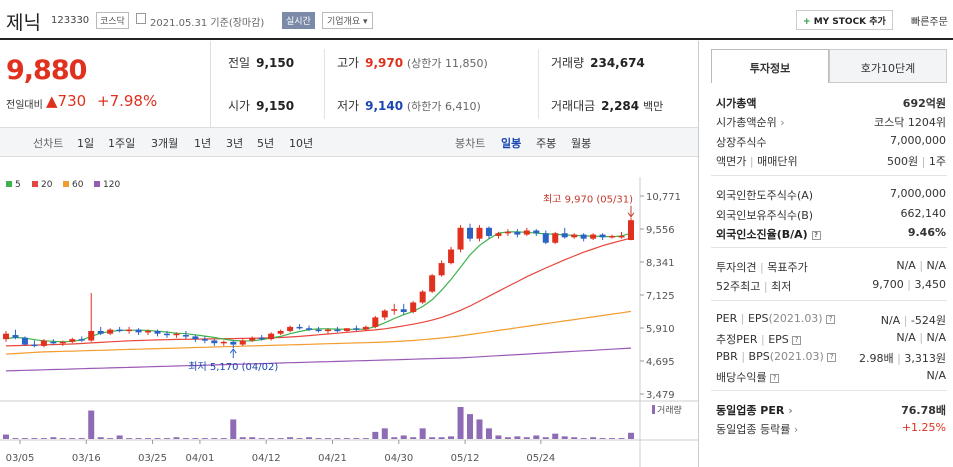 This screenshot has height=467, width=953. Describe the element at coordinates (348, 63) in the screenshot. I see `stat-high-label: 고가` at that location.